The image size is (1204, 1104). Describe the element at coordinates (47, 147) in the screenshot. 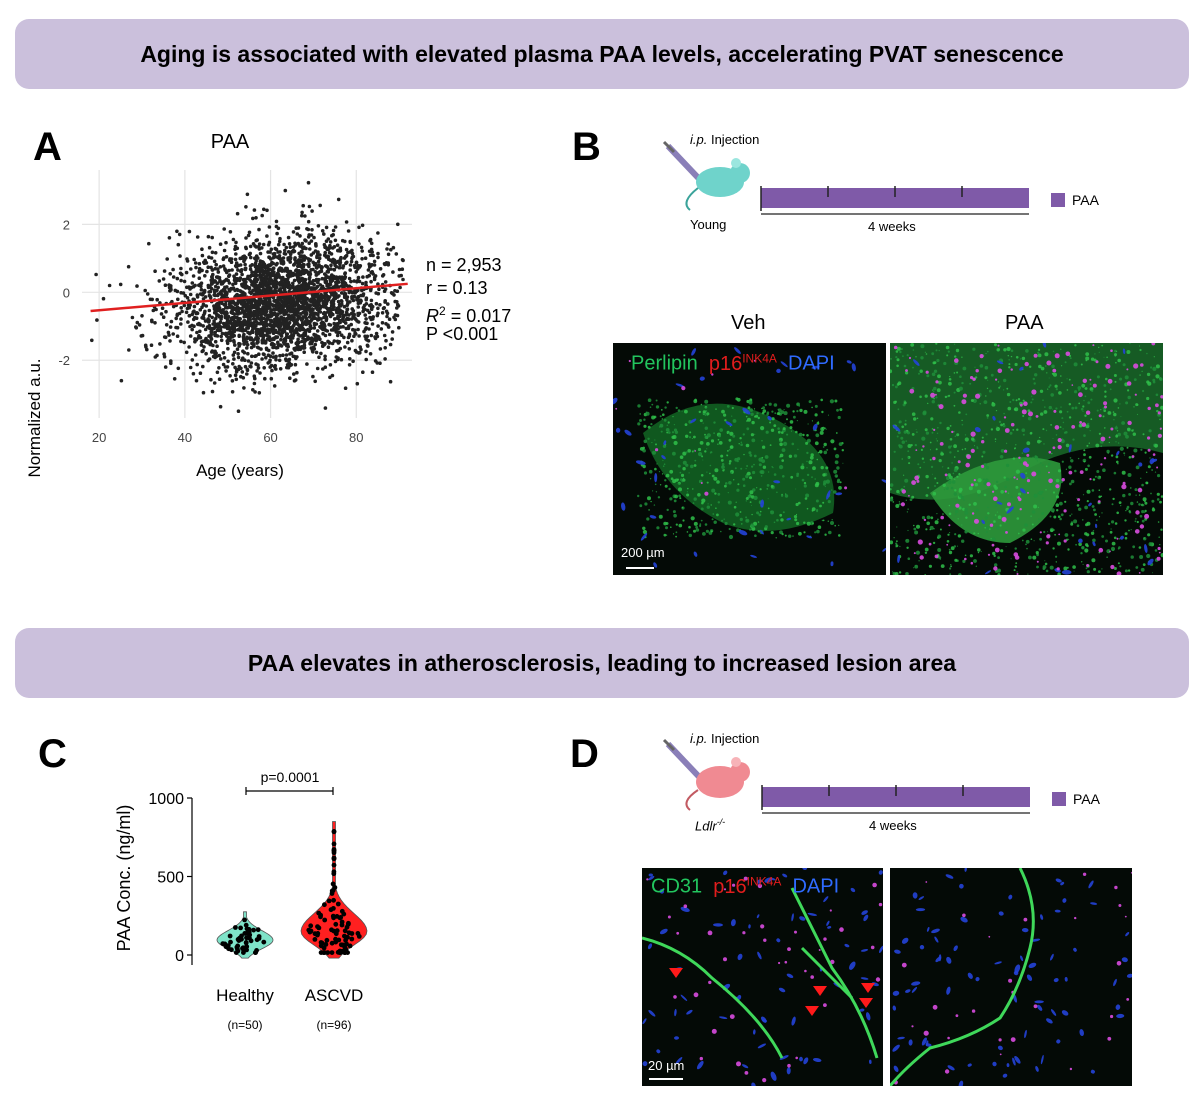

I see `panel-letter-a: A` at that location.